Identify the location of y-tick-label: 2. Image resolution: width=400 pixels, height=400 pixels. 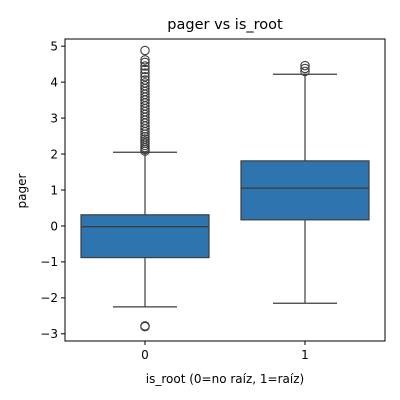
(54, 154).